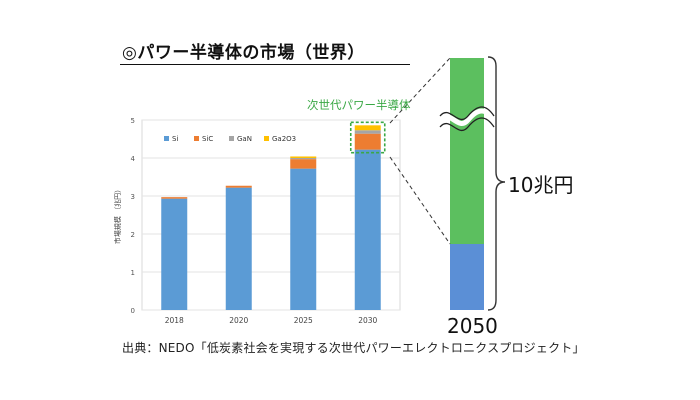 The image size is (700, 400). I want to click on y-tick-label: 1, so click(133, 273).